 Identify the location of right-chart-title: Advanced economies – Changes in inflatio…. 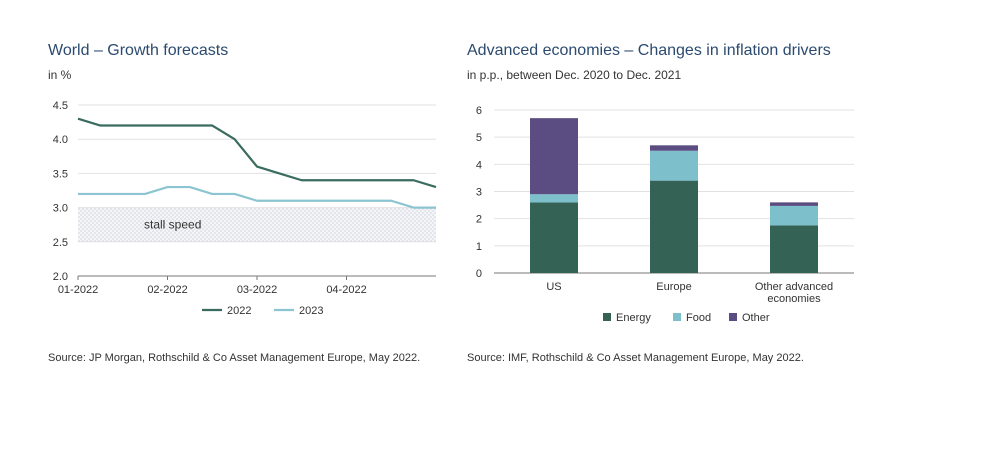
(649, 50).